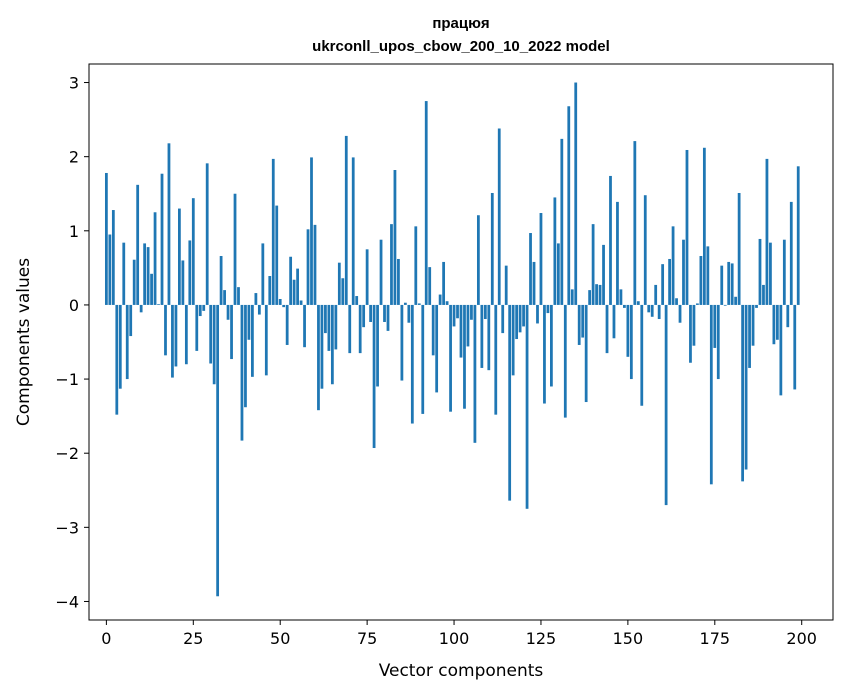  I want to click on y-tick-label: 3, so click(74, 83).